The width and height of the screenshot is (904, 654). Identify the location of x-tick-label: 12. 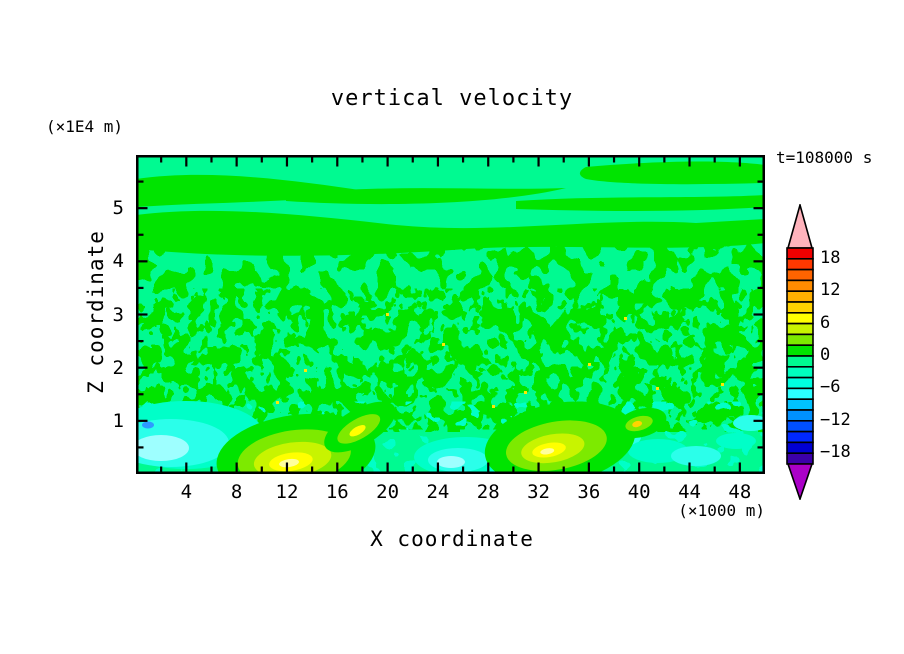
(287, 492).